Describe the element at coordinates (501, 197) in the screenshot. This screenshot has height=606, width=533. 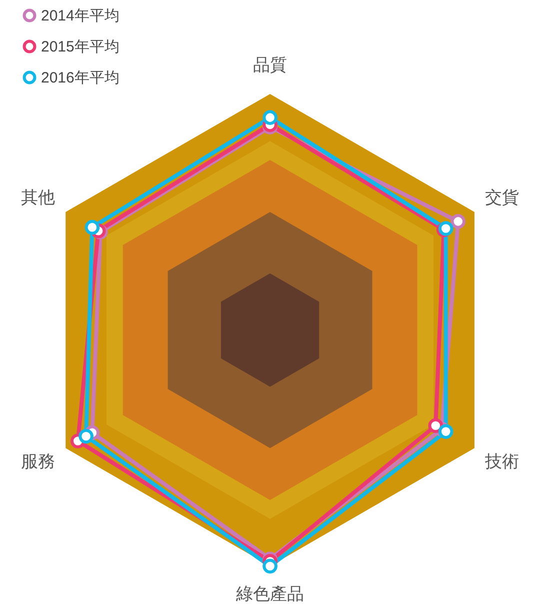
I see `spoke-label: 交貨` at that location.